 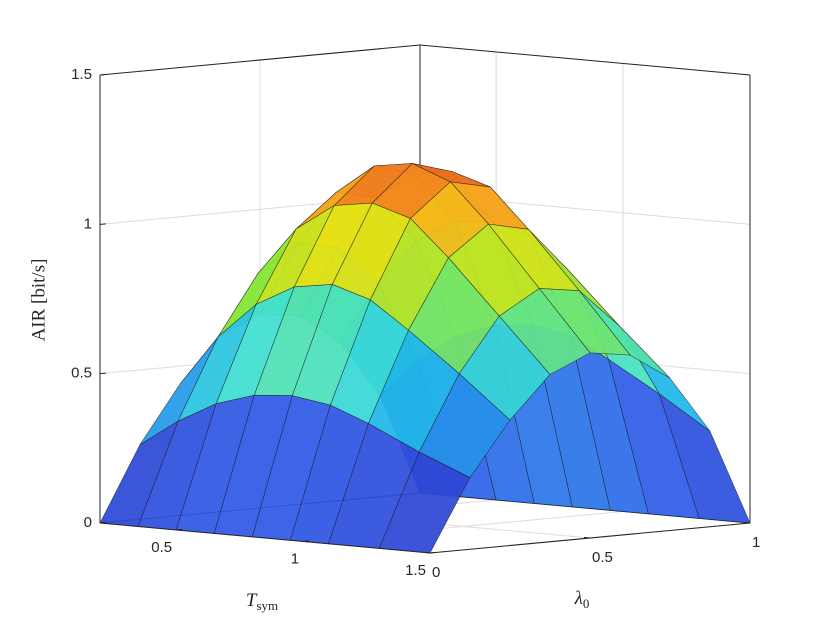 I want to click on y-tick-label: 0, so click(x=436, y=572).